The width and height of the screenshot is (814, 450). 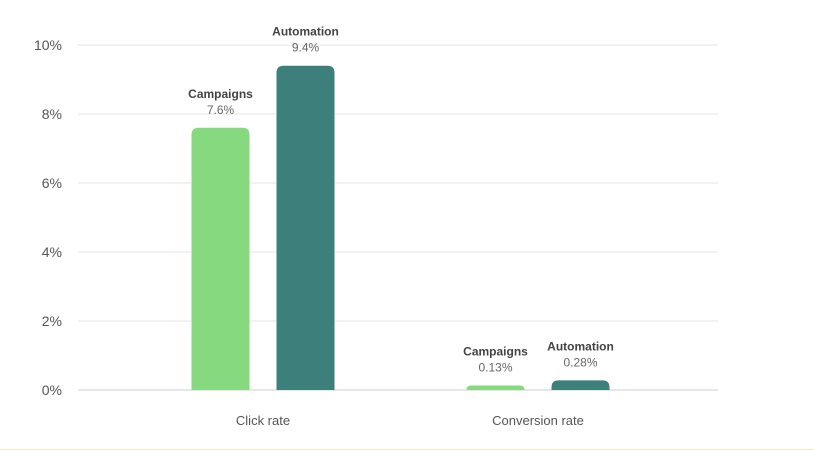 What do you see at coordinates (52, 183) in the screenshot?
I see `y-tick-label: 6%` at bounding box center [52, 183].